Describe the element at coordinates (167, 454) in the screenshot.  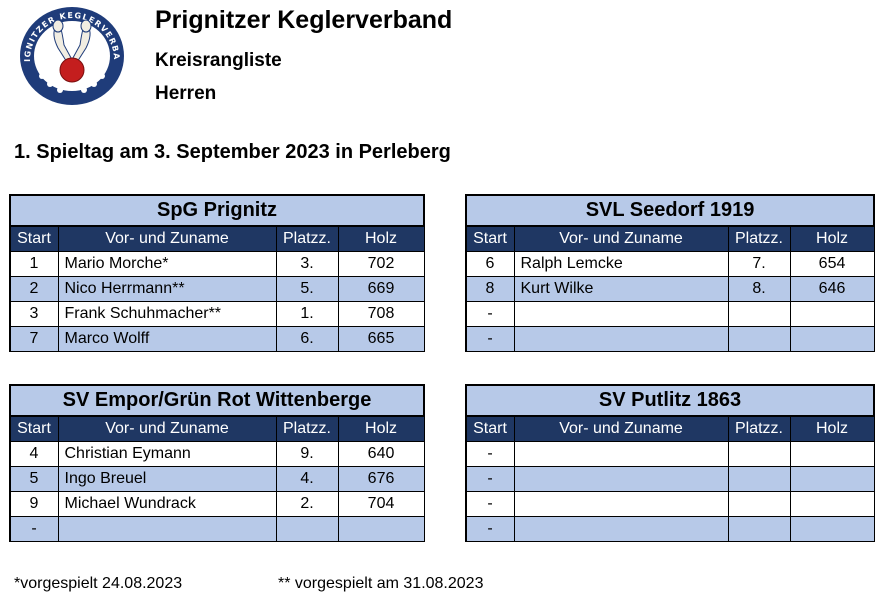
I see `cell-name: Christian Eymann` at that location.